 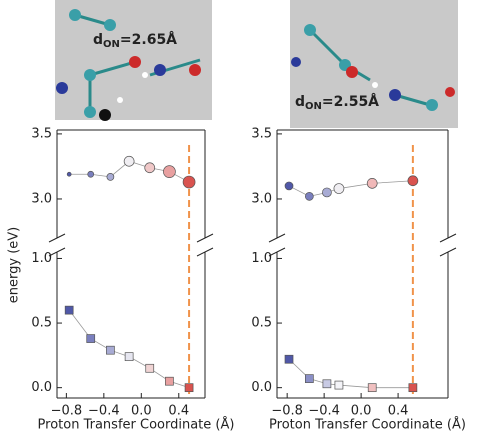 I want to click on label-part: =2.65Å, so click(x=148, y=39).